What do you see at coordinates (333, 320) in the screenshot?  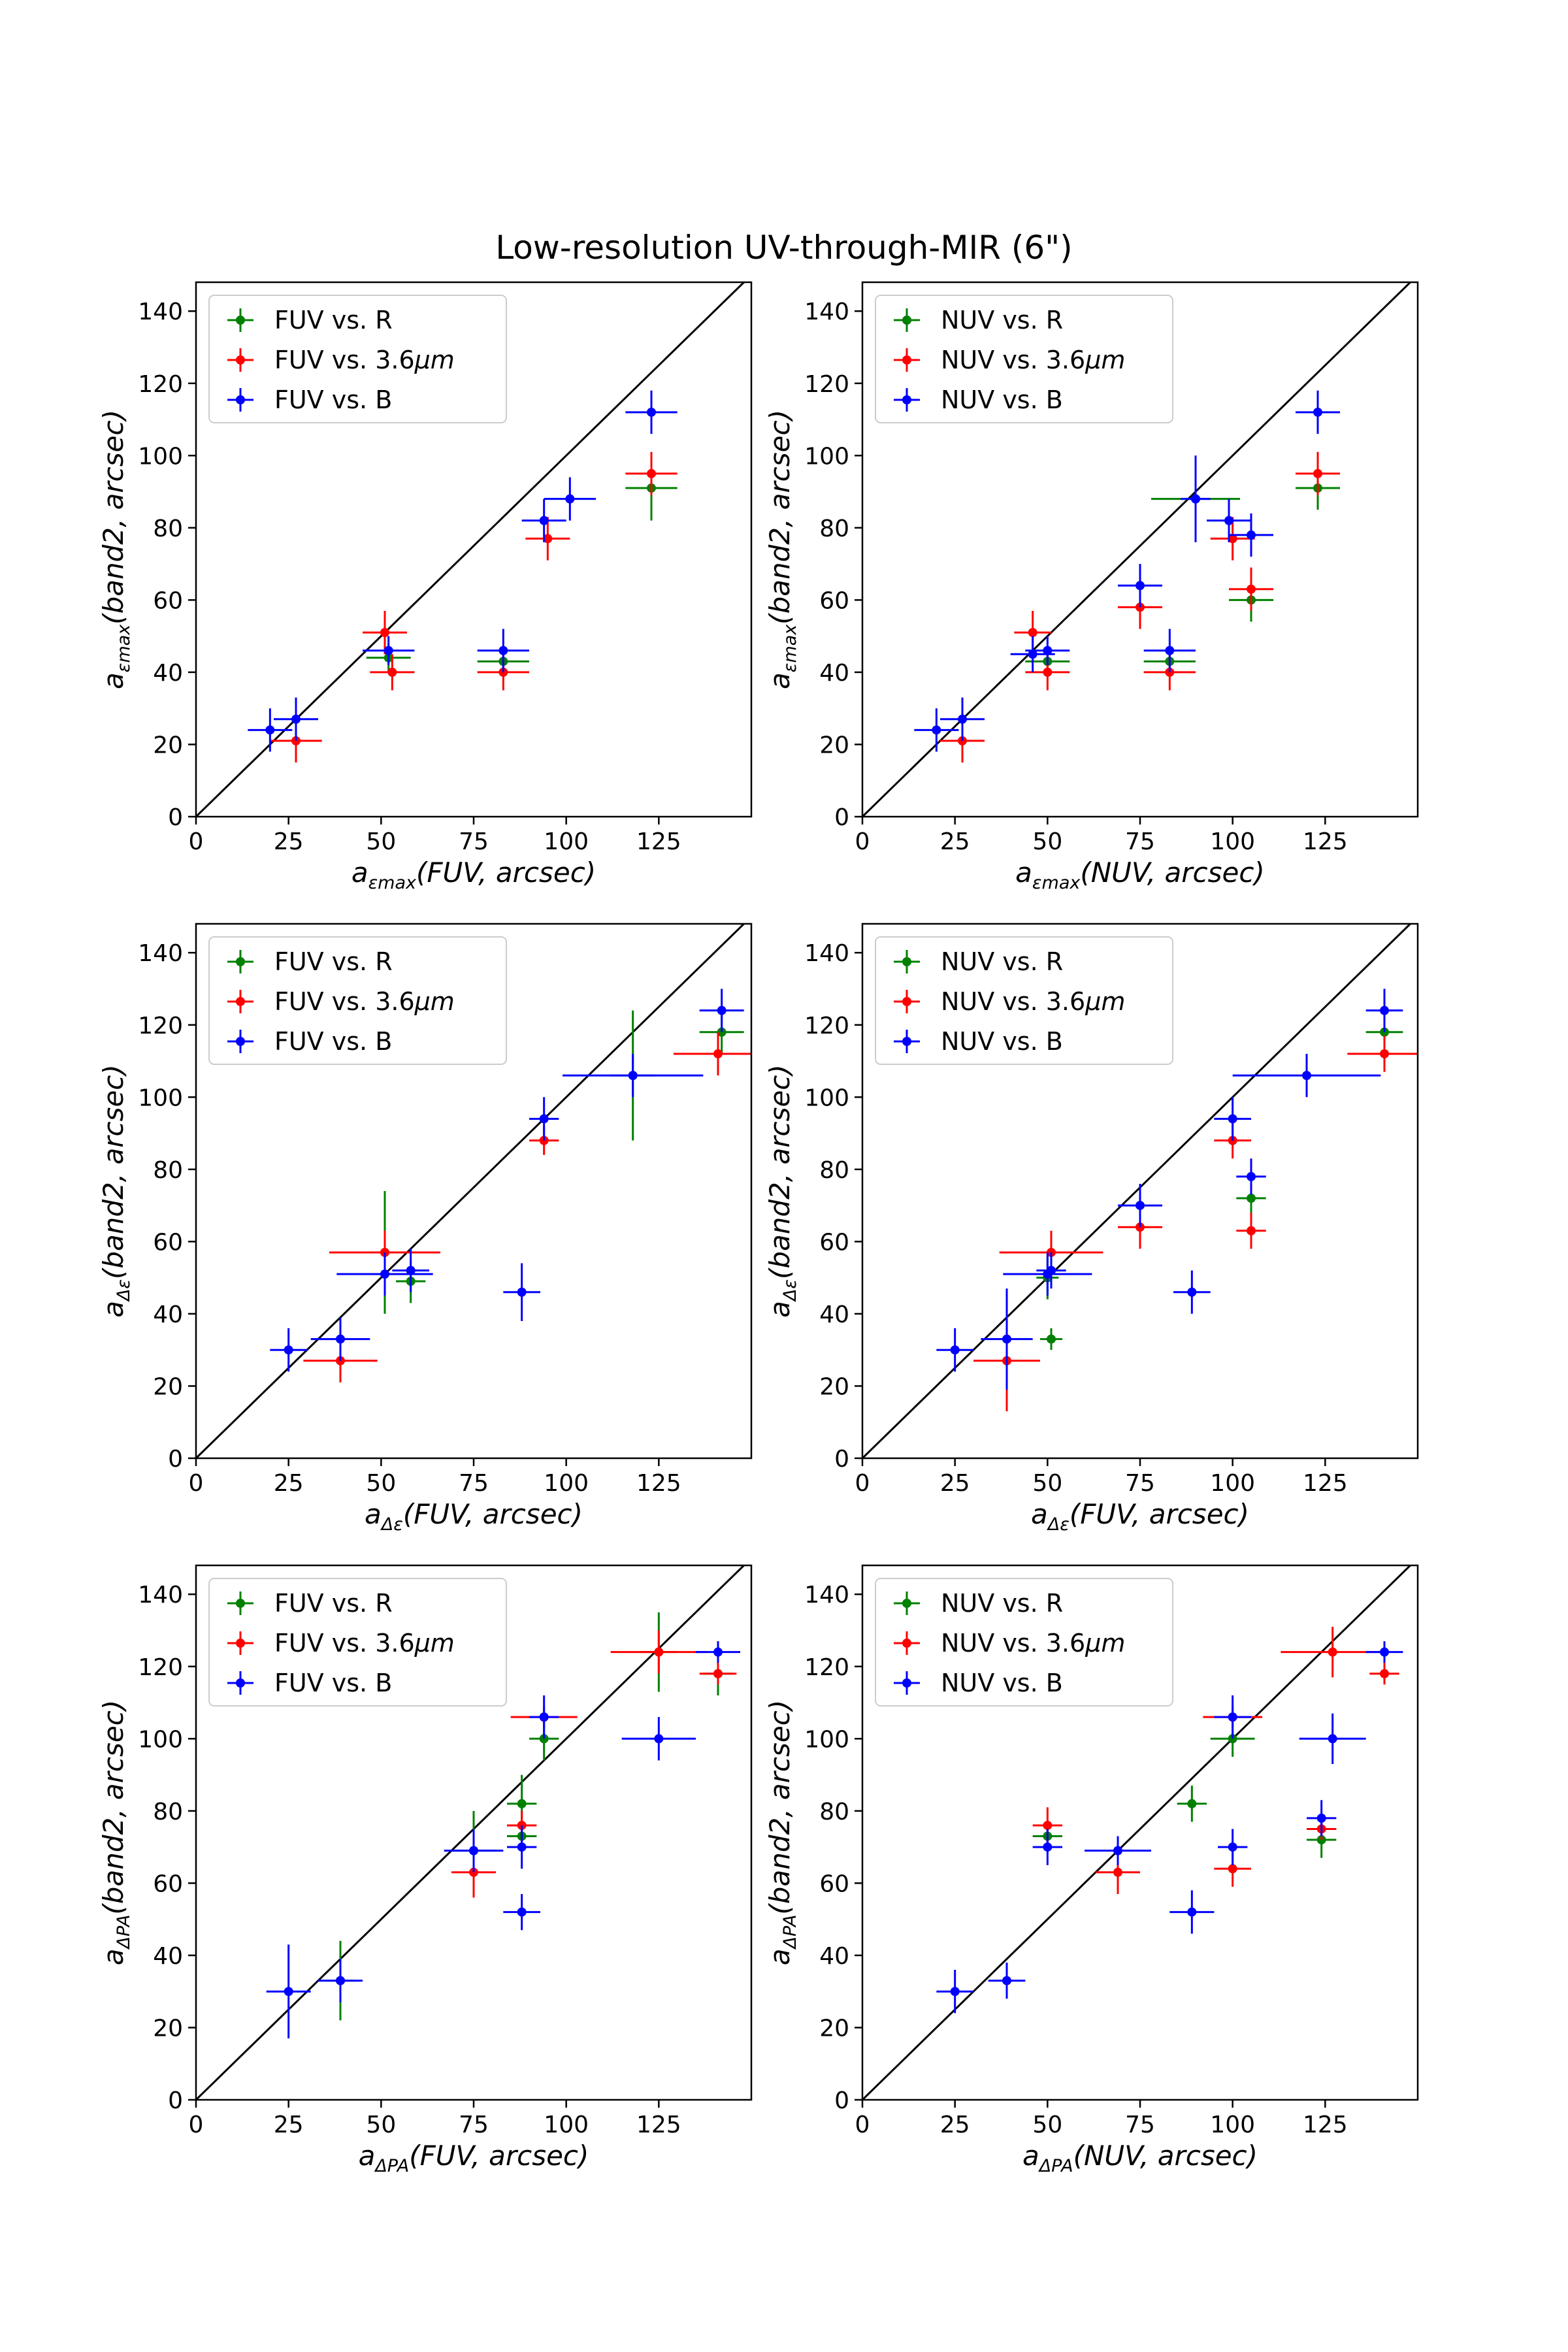 I see `legend-label: FUV vs. R` at bounding box center [333, 320].